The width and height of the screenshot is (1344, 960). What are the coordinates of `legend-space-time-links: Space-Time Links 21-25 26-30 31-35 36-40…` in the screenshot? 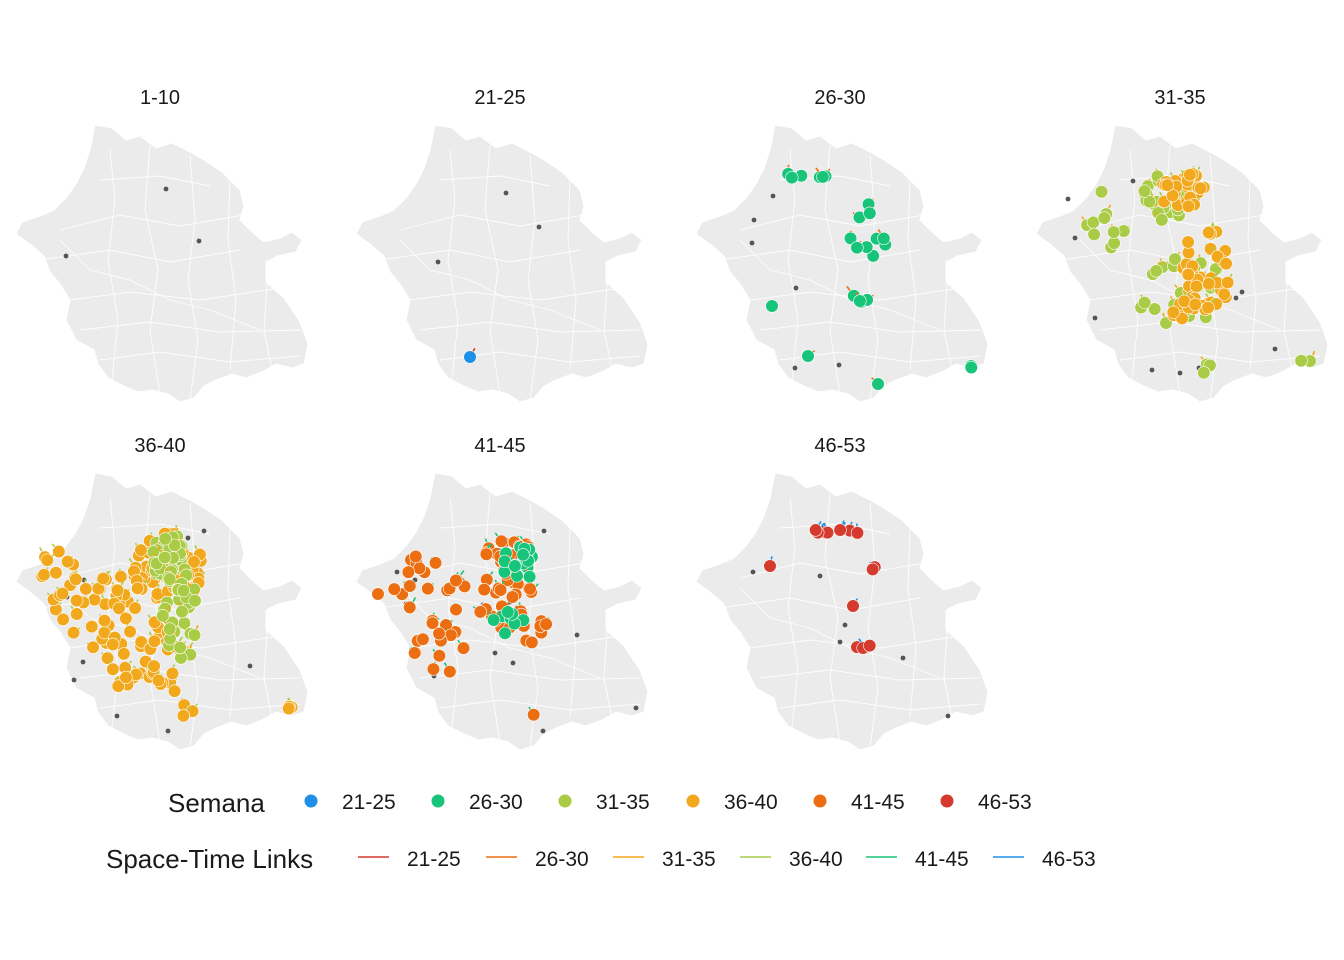 It's located at (601, 859).